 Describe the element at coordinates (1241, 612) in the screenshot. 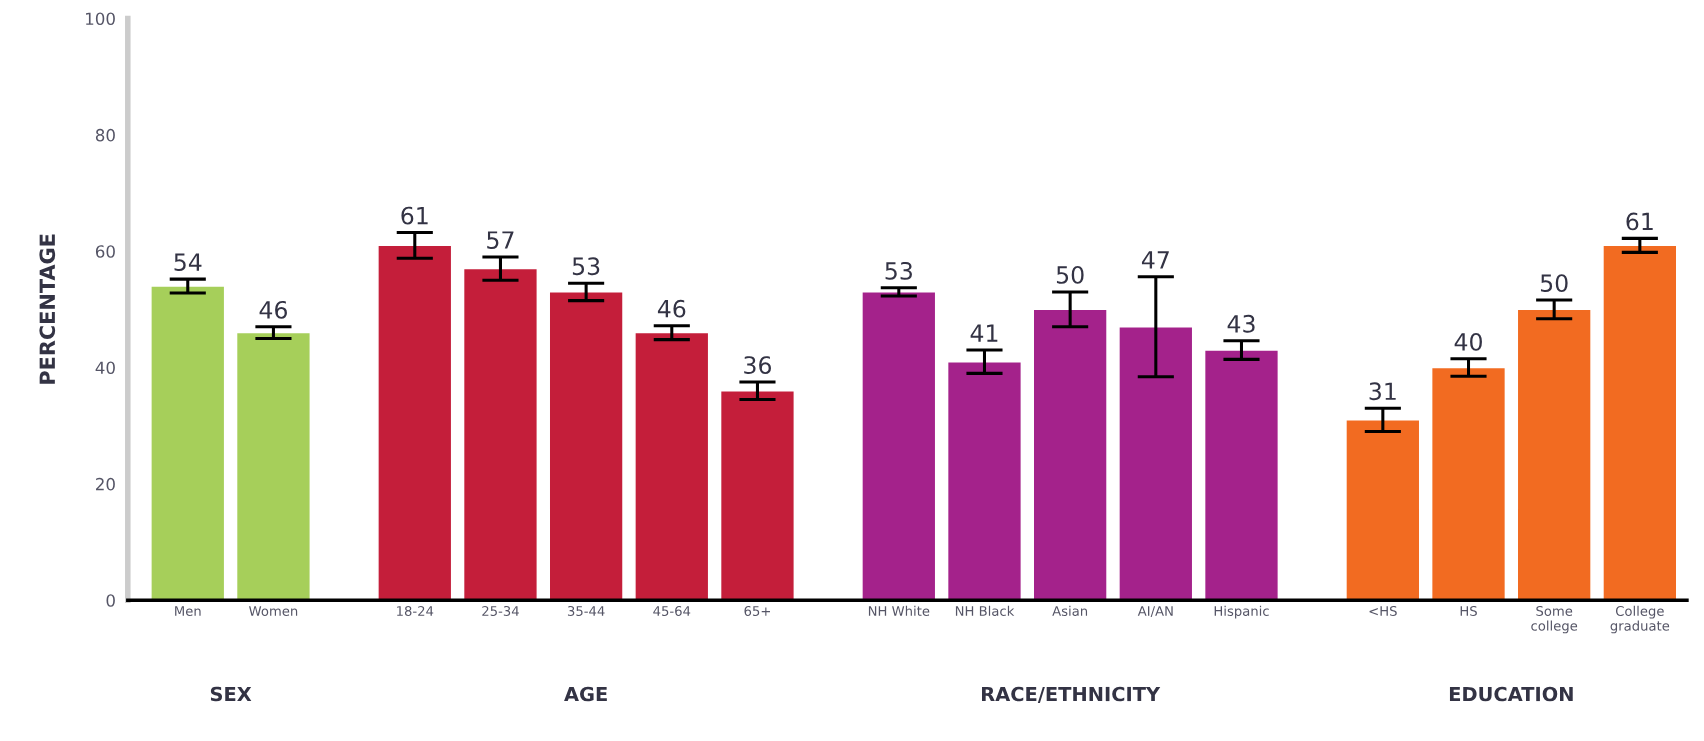

I see `x-tick-label: Hispanic` at that location.